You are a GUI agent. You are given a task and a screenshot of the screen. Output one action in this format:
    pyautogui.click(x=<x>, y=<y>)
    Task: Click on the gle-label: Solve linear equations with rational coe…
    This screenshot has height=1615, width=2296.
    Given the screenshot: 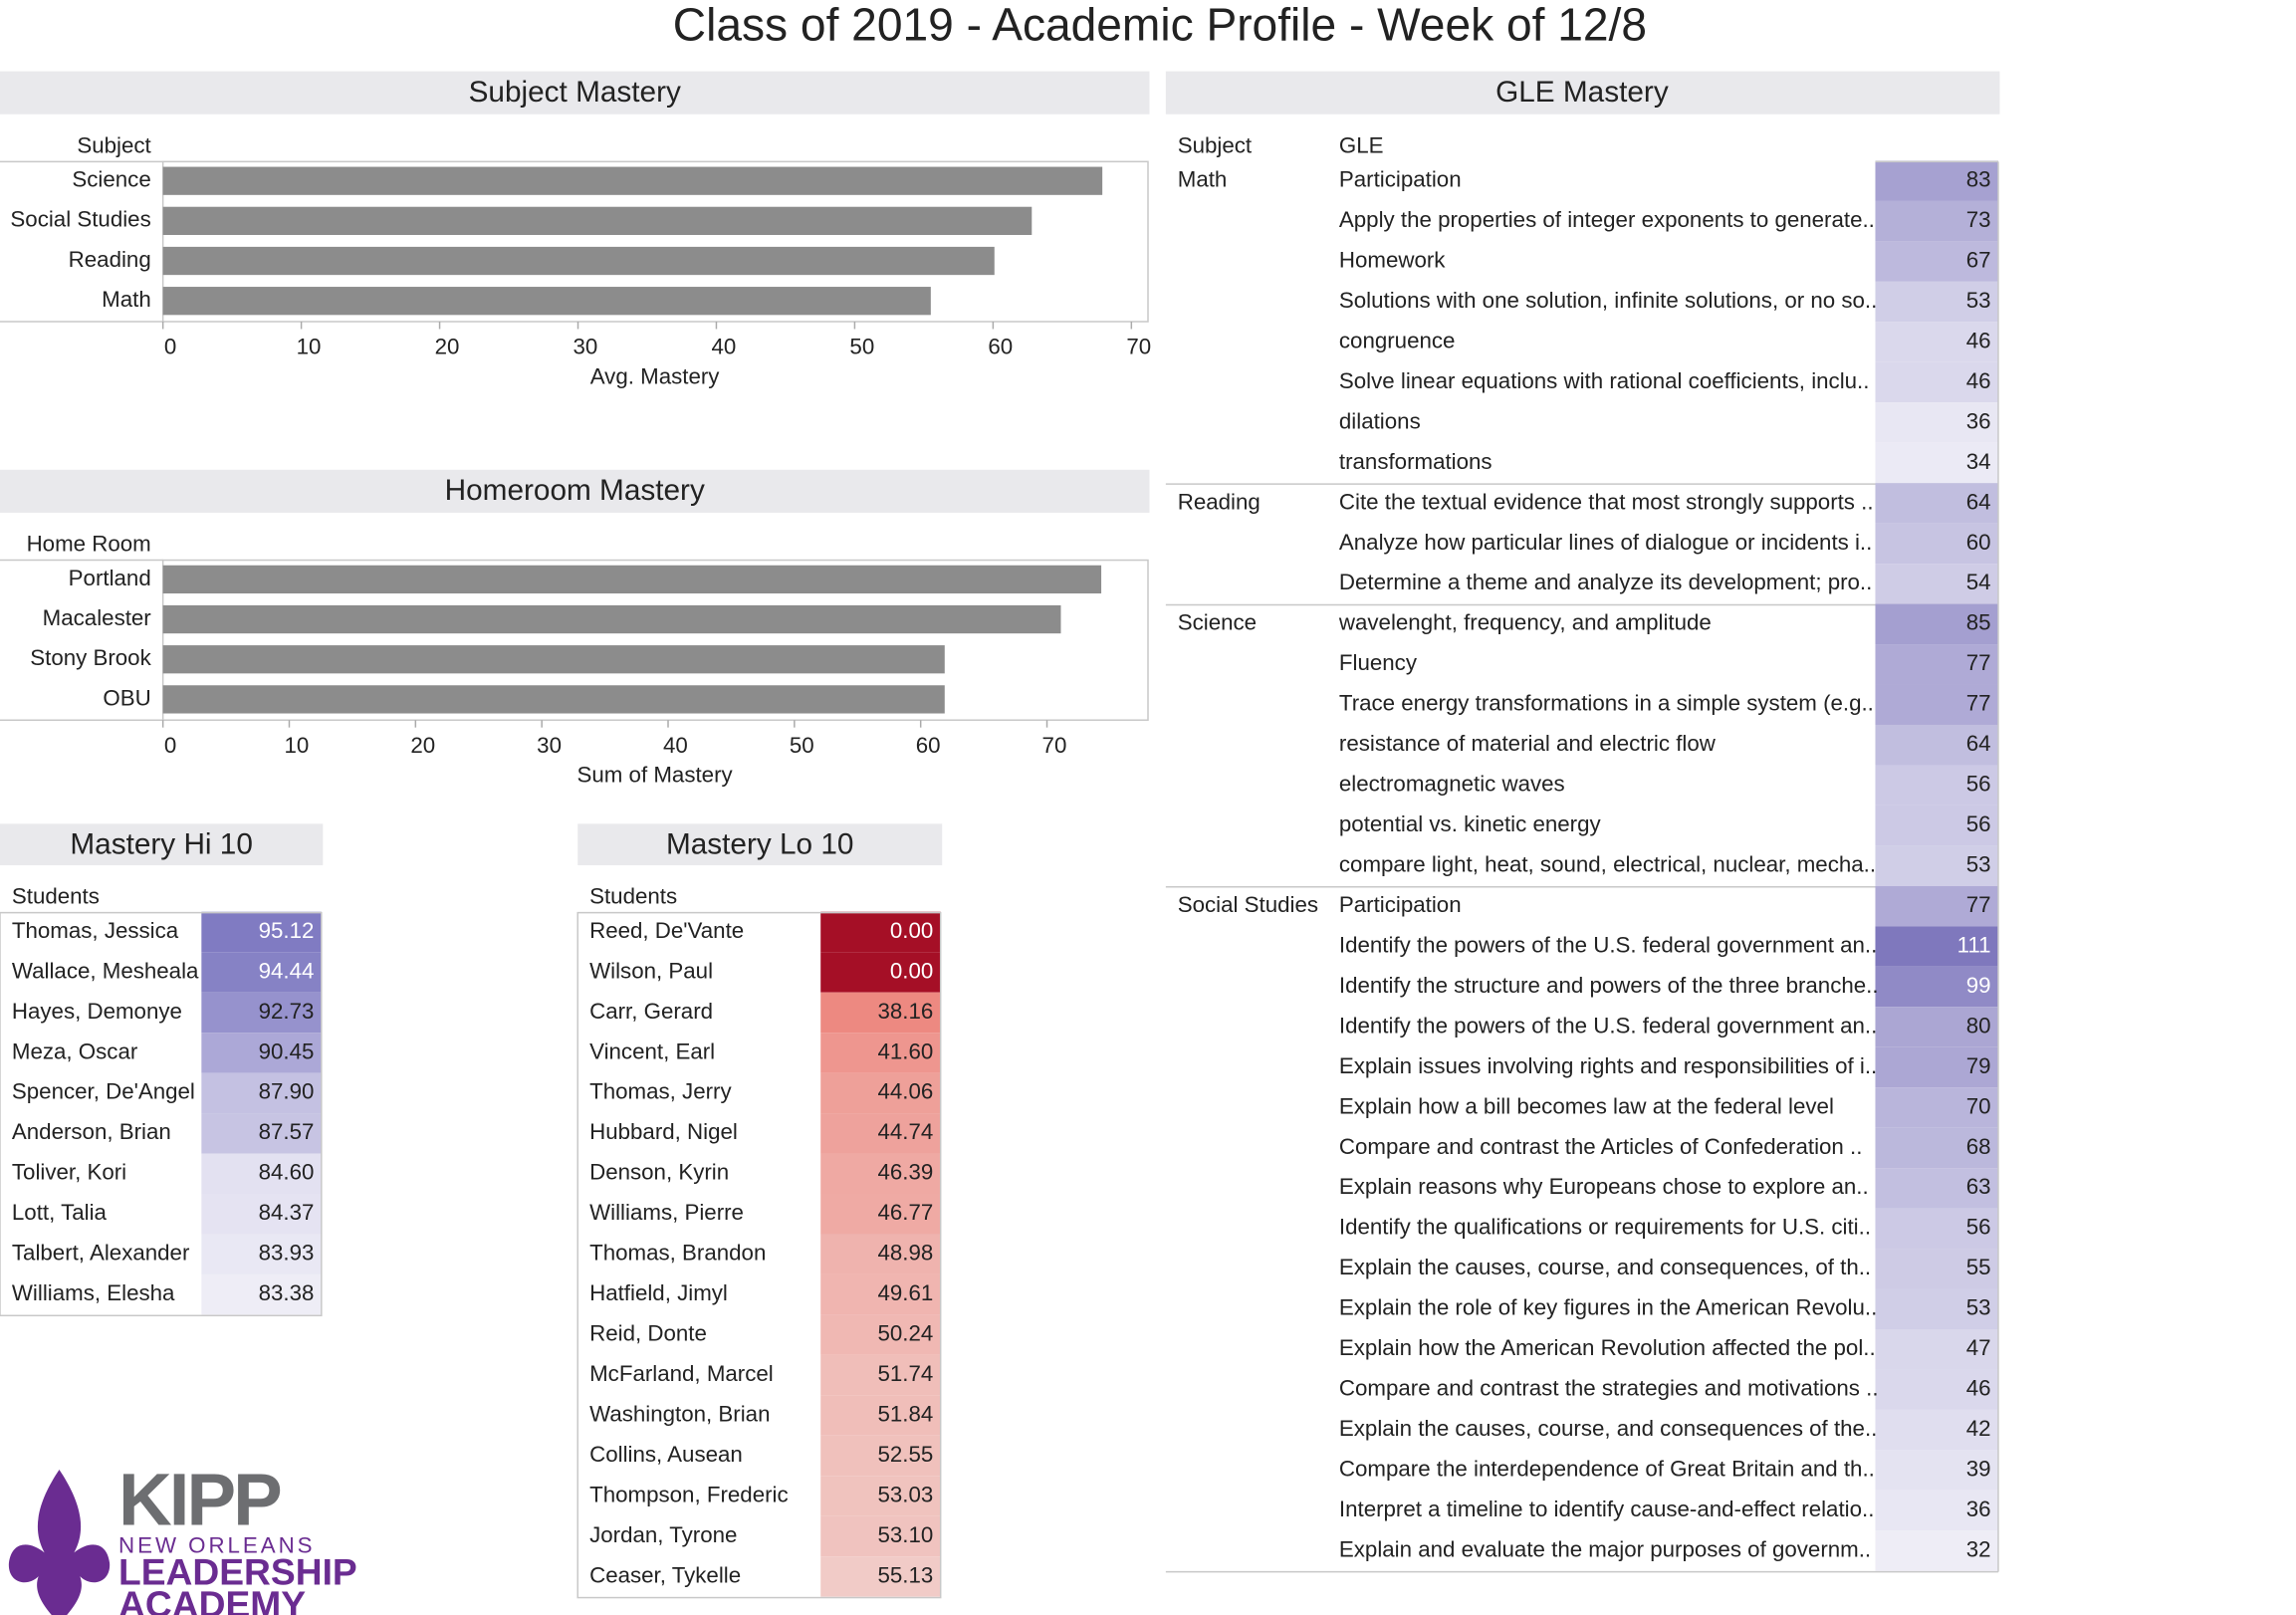 What is the action you would take?
    pyautogui.click(x=1604, y=380)
    